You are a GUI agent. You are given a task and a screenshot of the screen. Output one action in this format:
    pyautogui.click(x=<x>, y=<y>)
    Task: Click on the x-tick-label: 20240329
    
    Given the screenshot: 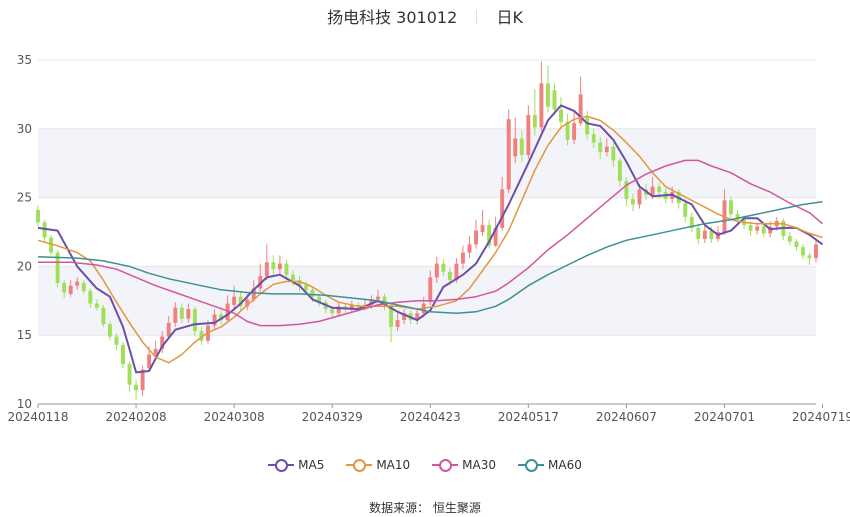 What is the action you would take?
    pyautogui.click(x=332, y=417)
    